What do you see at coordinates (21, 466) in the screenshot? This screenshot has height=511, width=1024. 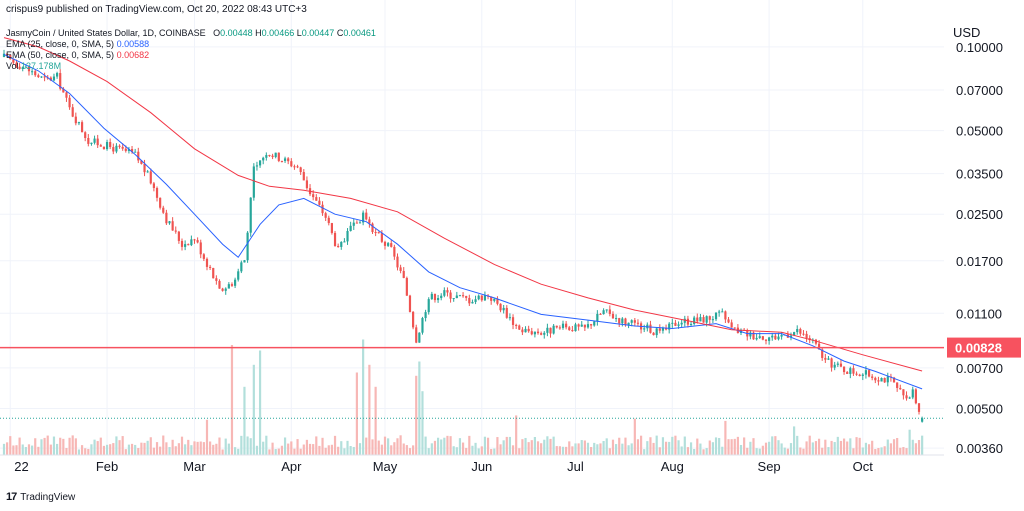 I see `x-tick-label: 22` at bounding box center [21, 466].